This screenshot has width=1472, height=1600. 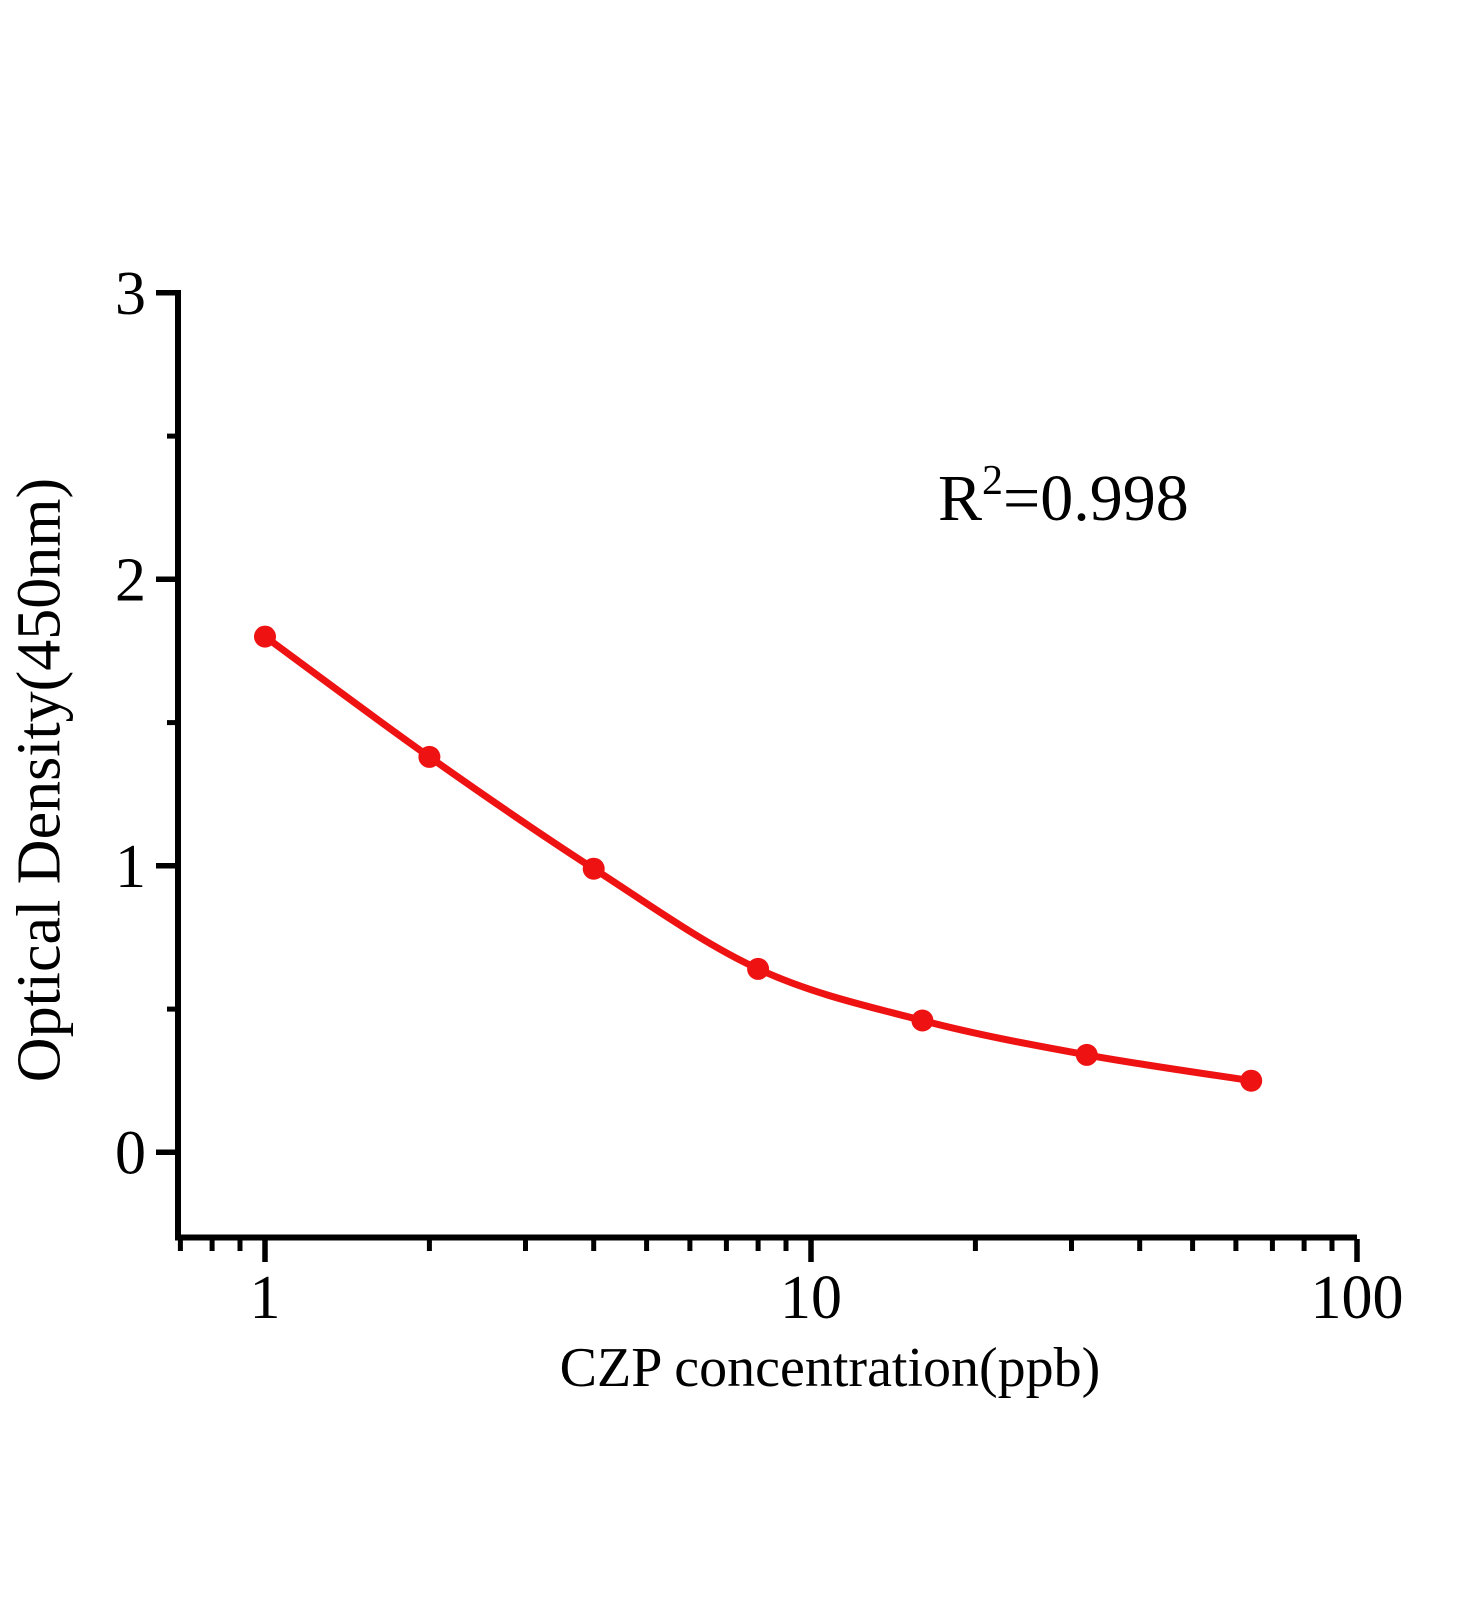 What do you see at coordinates (1357, 1298) in the screenshot?
I see `x-tick-label-100: 100` at bounding box center [1357, 1298].